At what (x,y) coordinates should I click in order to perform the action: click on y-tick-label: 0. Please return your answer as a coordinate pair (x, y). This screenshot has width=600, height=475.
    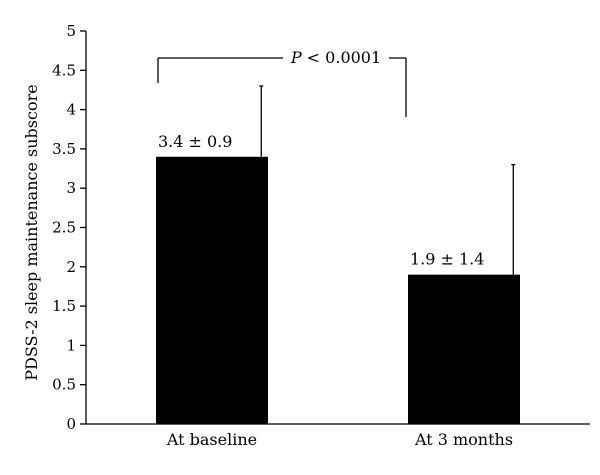
    Looking at the image, I should click on (71, 424).